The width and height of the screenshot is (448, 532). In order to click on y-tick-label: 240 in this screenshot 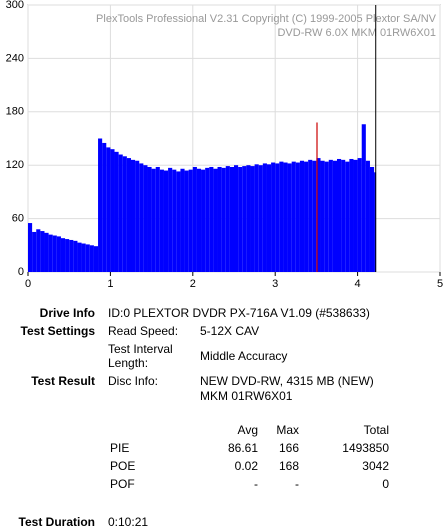, I will do `click(15, 58)`.